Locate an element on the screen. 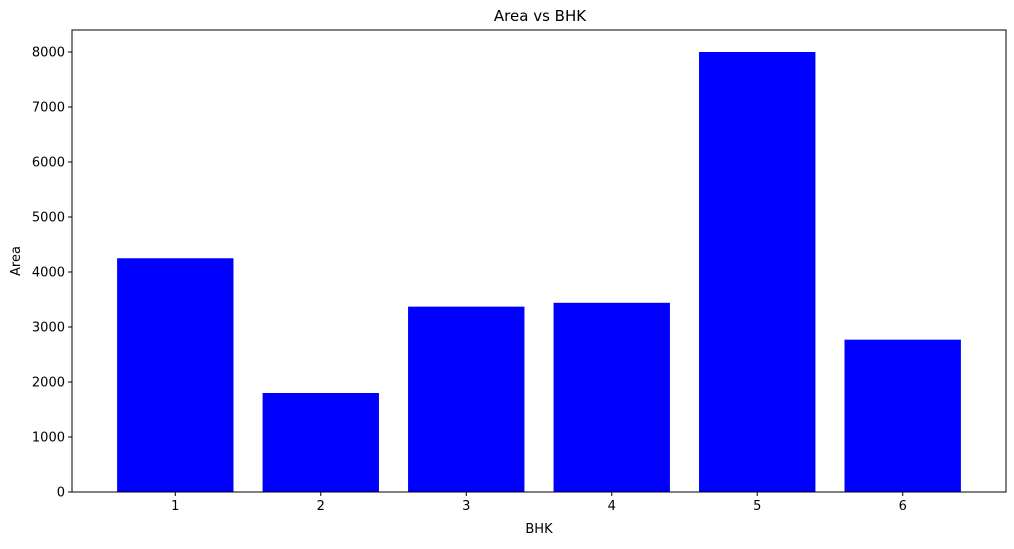 The width and height of the screenshot is (1014, 549). x-tick-label: 3 is located at coordinates (466, 506).